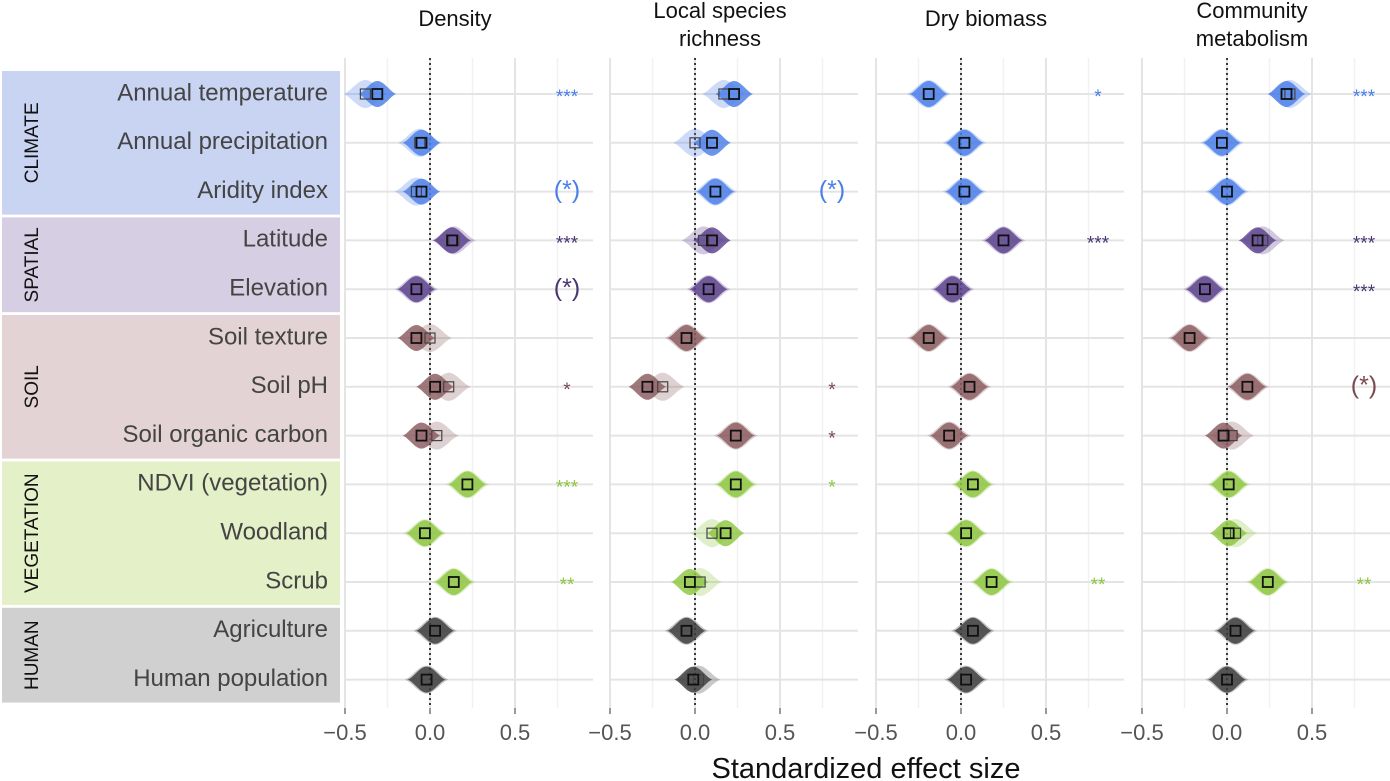 Image resolution: width=1390 pixels, height=781 pixels. Describe the element at coordinates (171, 533) in the screenshot. I see `group-band-vegetation` at that location.